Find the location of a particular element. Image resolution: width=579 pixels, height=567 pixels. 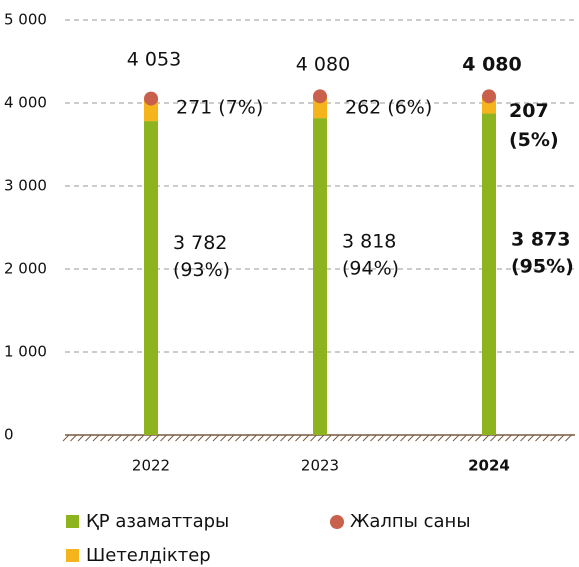

value-label: 262 (6%) is located at coordinates (388, 108).